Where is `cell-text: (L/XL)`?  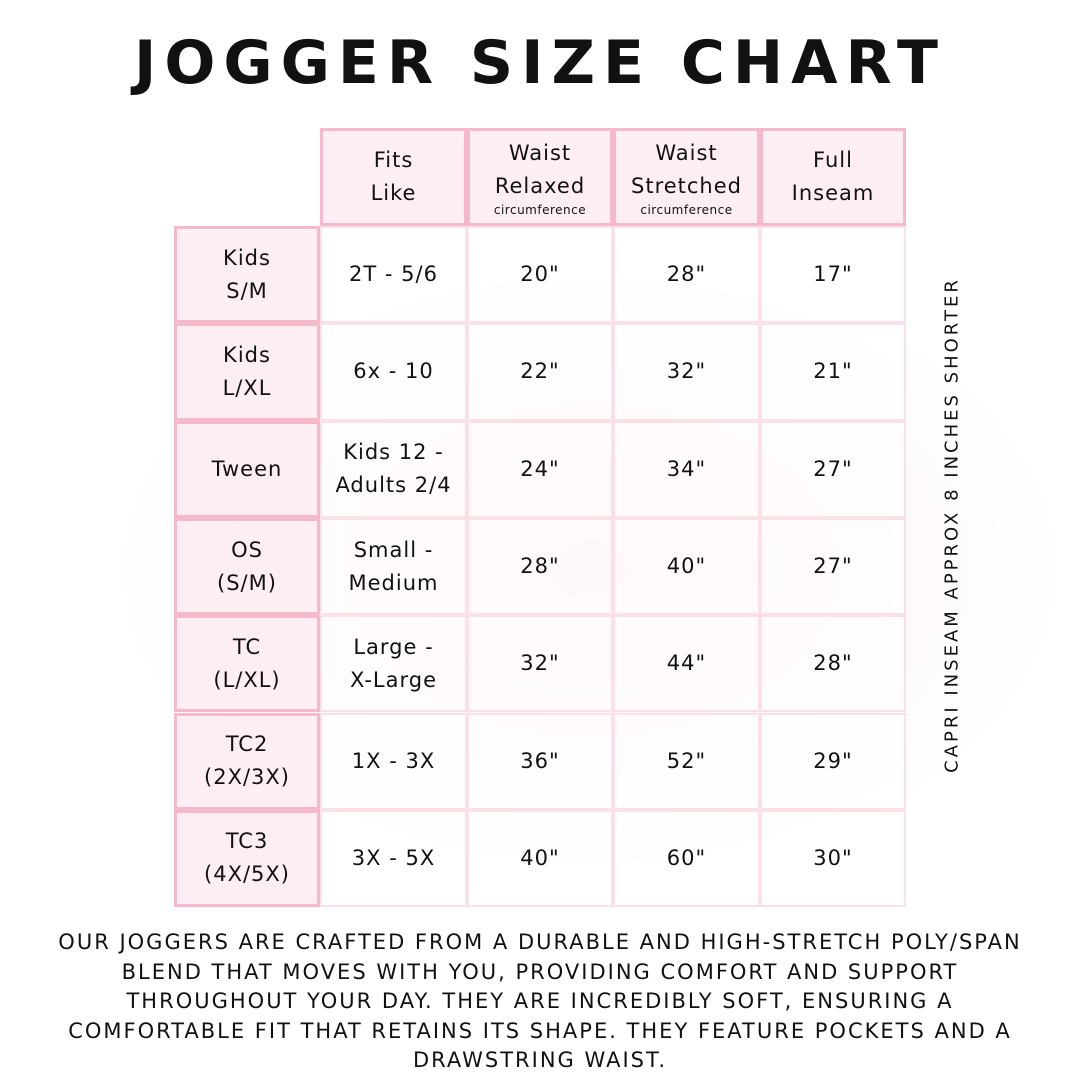
cell-text: (L/XL) is located at coordinates (247, 679).